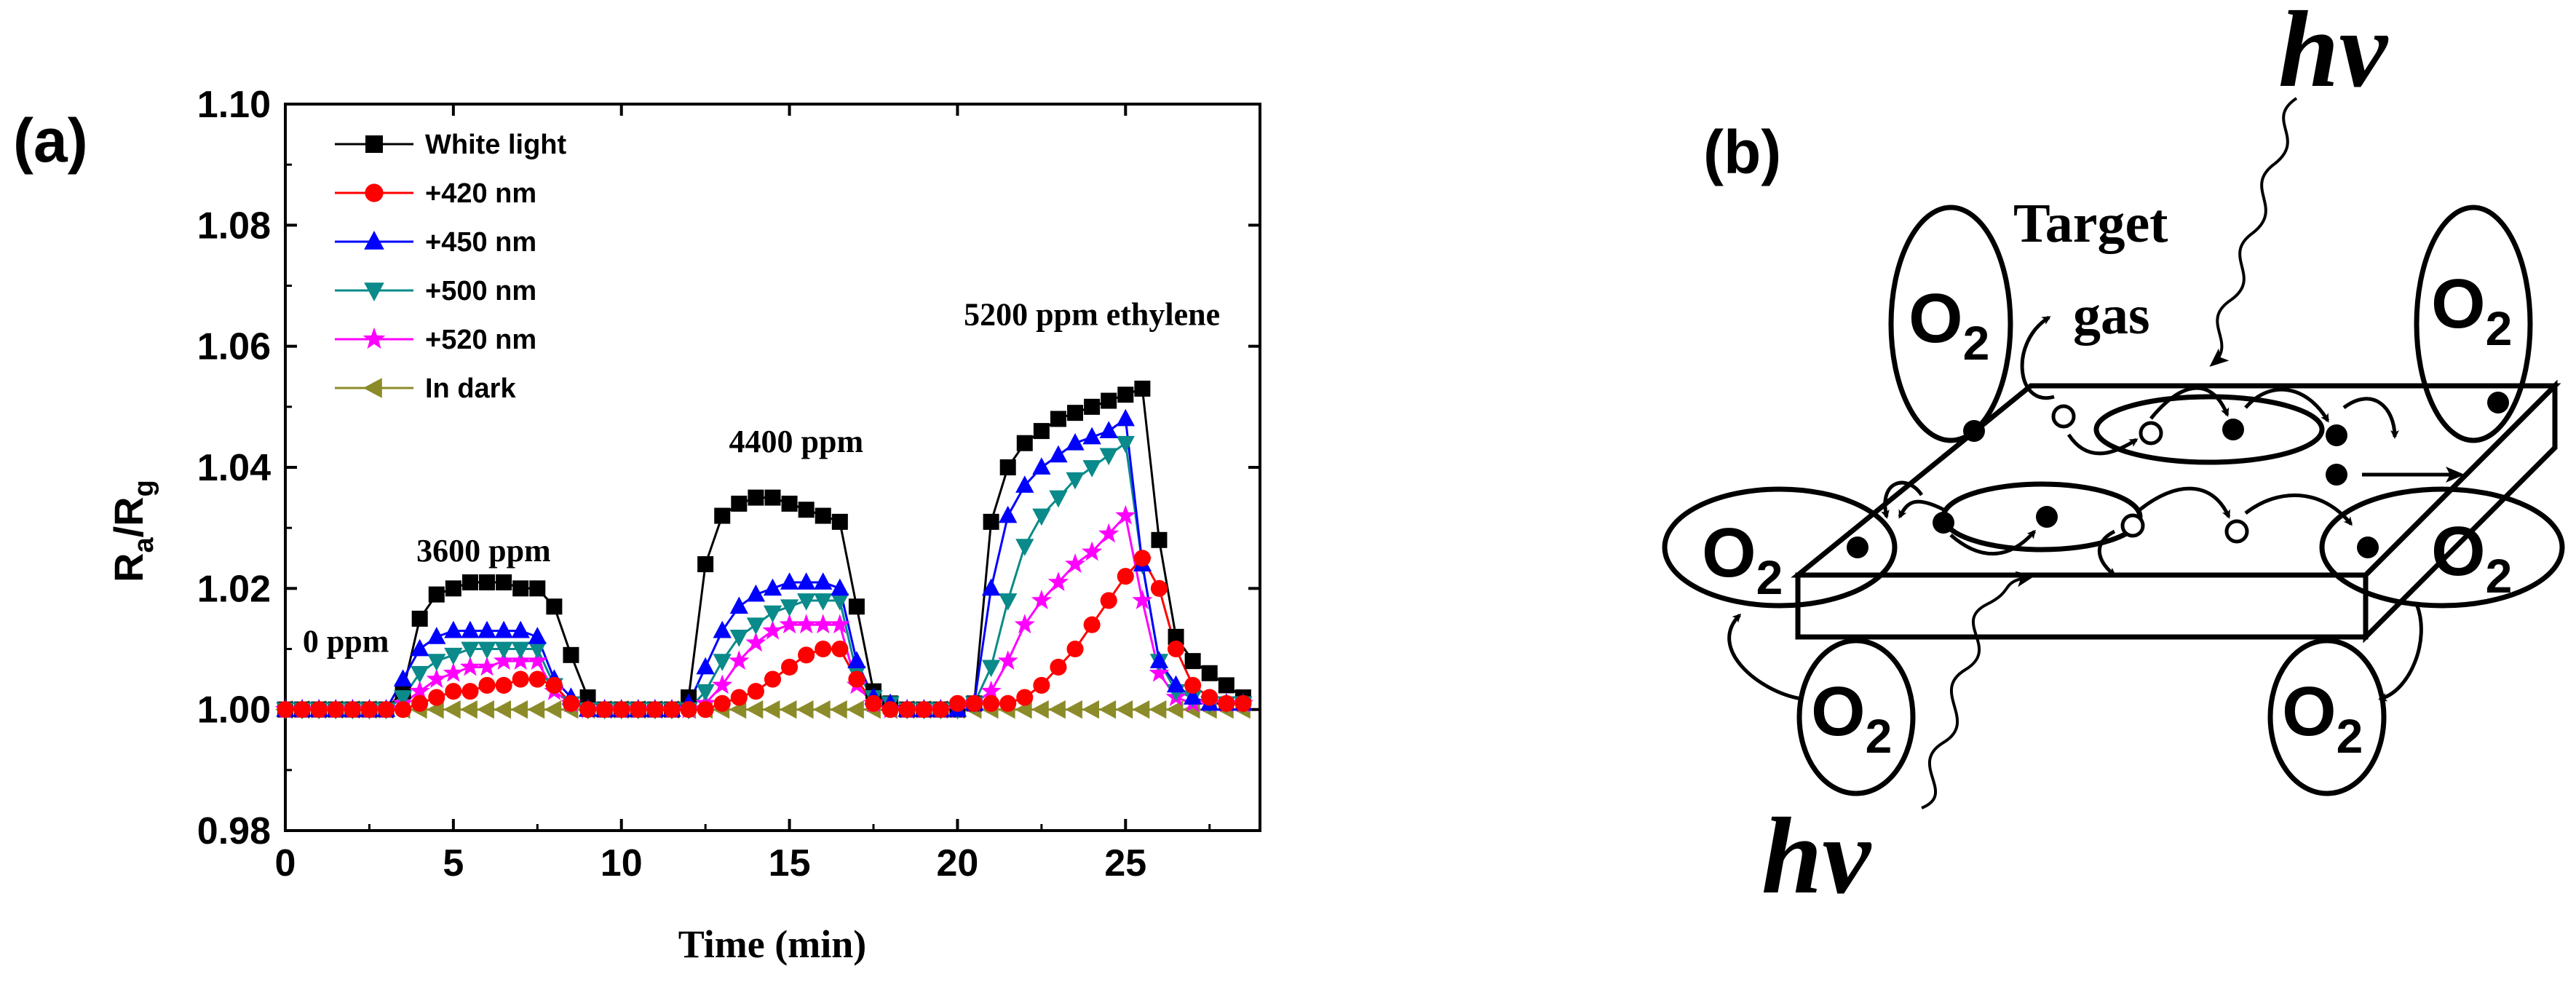 This screenshot has width=2576, height=982. I want to click on annotation-label: 0 ppm, so click(346, 642).